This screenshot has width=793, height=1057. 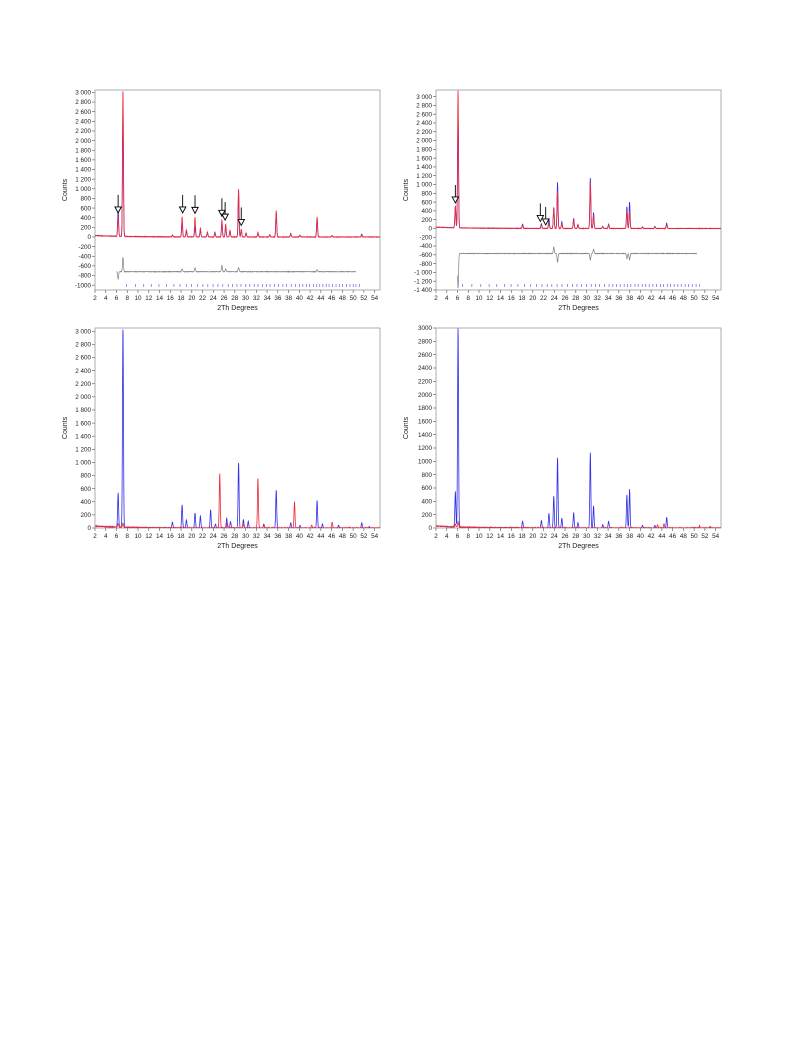 What do you see at coordinates (171, 536) in the screenshot?
I see `x-tick-label: 16` at bounding box center [171, 536].